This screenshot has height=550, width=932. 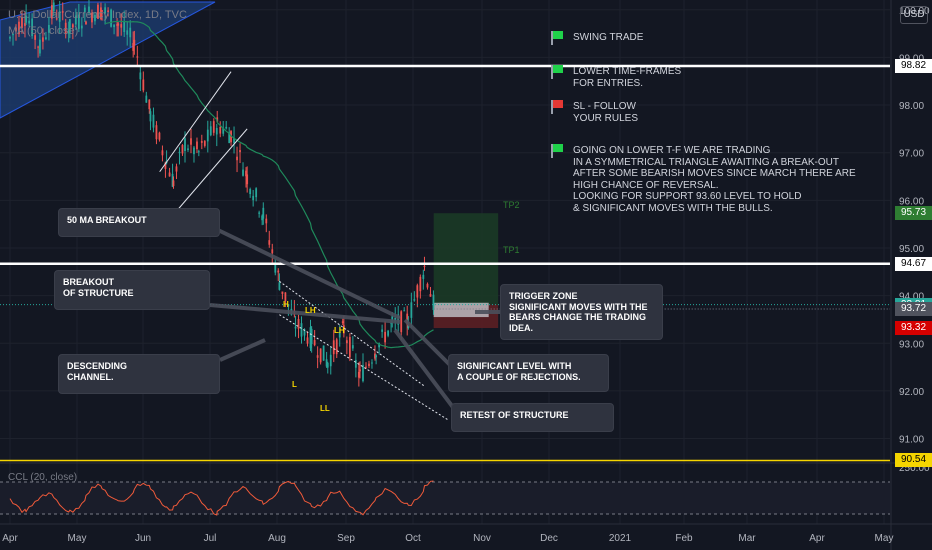 What do you see at coordinates (352, 333) in the screenshot?
I see `descending-channel-upper` at bounding box center [352, 333].